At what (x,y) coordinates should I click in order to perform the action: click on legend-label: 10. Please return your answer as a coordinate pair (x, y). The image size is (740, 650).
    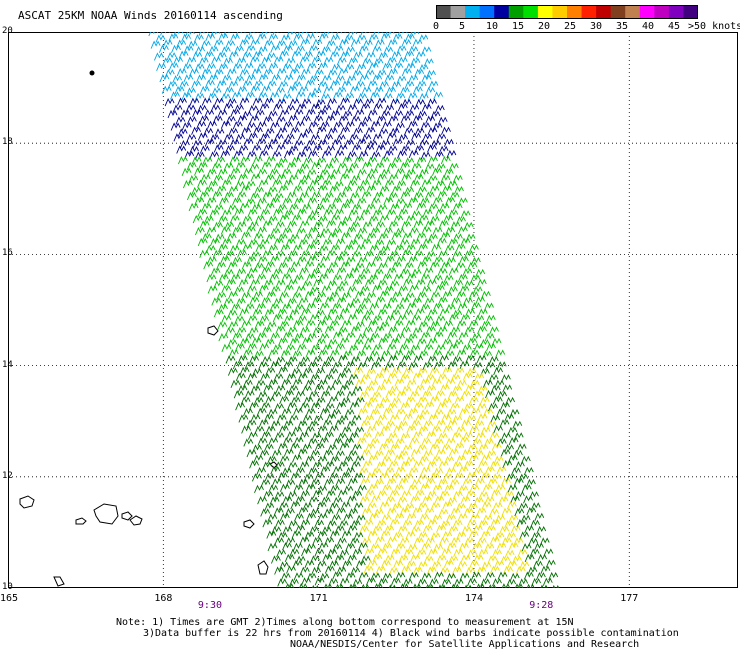
    Looking at the image, I should click on (492, 26).